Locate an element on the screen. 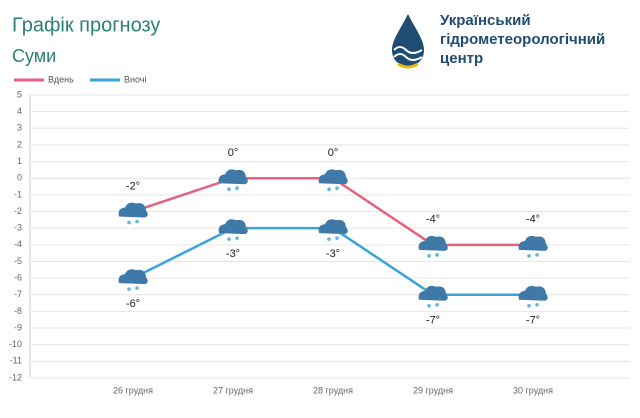 This screenshot has width=640, height=418. y-tick-label: 4 is located at coordinates (19, 111).